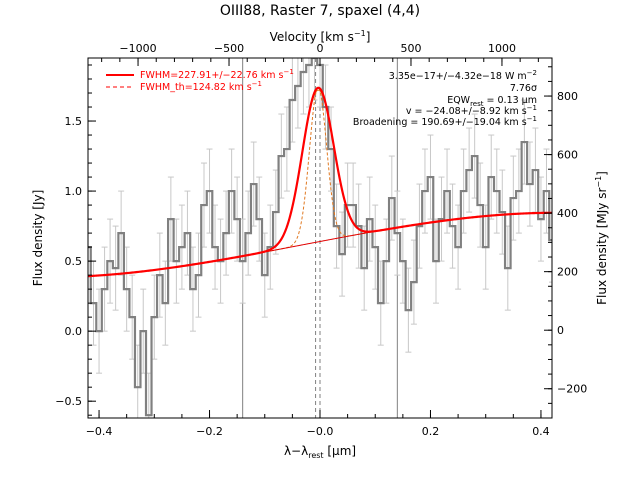 The height and width of the screenshot is (480, 640). What do you see at coordinates (217, 74) in the screenshot?
I see `legend-label-fwhm: FWHM=227.91+/−22.76 km s−1` at bounding box center [217, 74].